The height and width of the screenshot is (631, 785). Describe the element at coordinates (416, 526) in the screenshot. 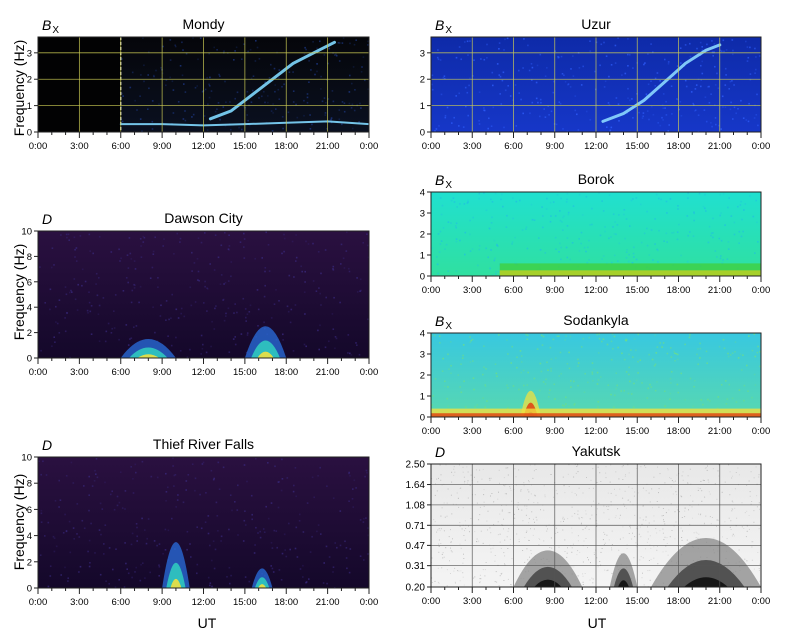

I see `y-tick-label: 0.71` at that location.